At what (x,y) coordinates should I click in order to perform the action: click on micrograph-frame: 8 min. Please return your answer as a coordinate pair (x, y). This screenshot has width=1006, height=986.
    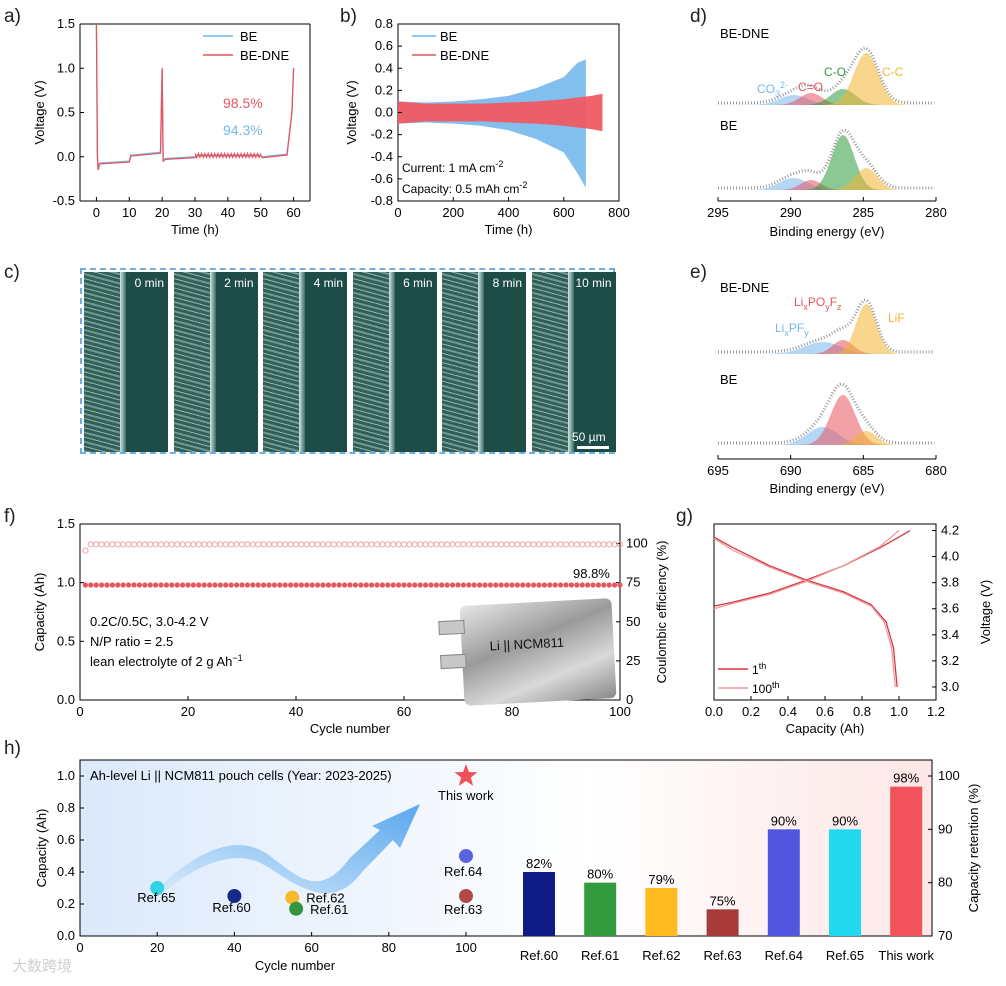
    Looking at the image, I should click on (484, 362).